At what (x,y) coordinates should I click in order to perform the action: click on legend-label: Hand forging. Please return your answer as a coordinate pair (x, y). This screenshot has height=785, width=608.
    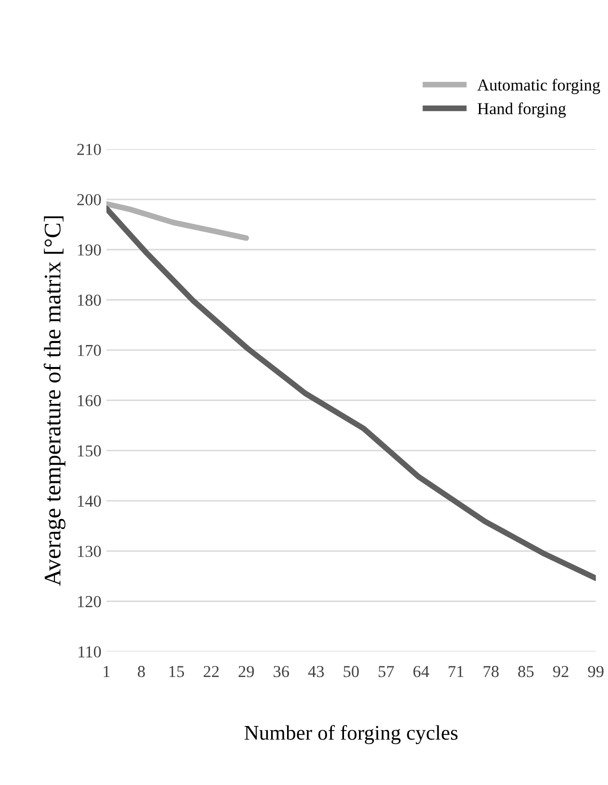
    Looking at the image, I should click on (522, 110).